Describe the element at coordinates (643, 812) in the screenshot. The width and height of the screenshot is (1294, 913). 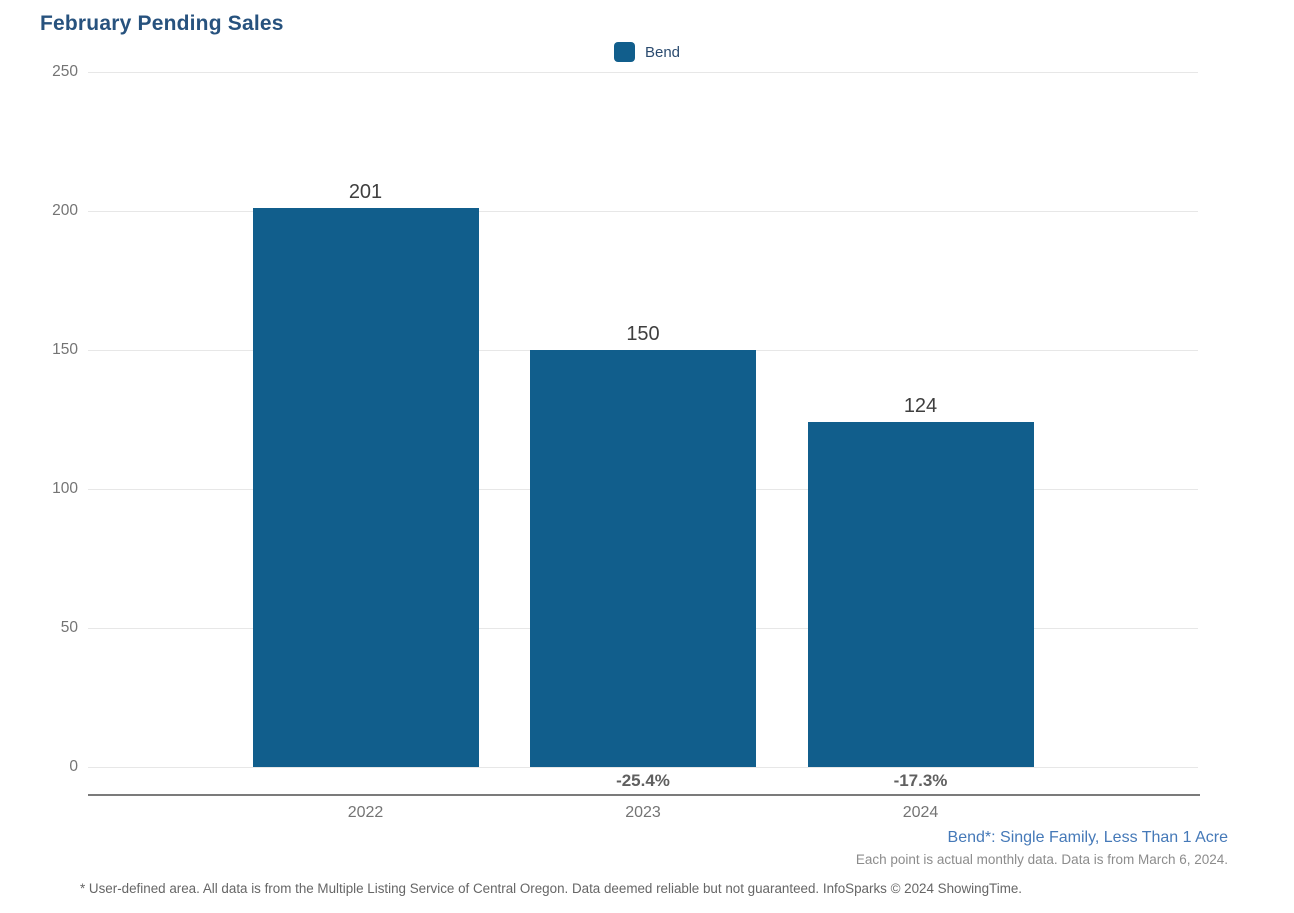
I see `x-tick-label-2023: 2023` at that location.